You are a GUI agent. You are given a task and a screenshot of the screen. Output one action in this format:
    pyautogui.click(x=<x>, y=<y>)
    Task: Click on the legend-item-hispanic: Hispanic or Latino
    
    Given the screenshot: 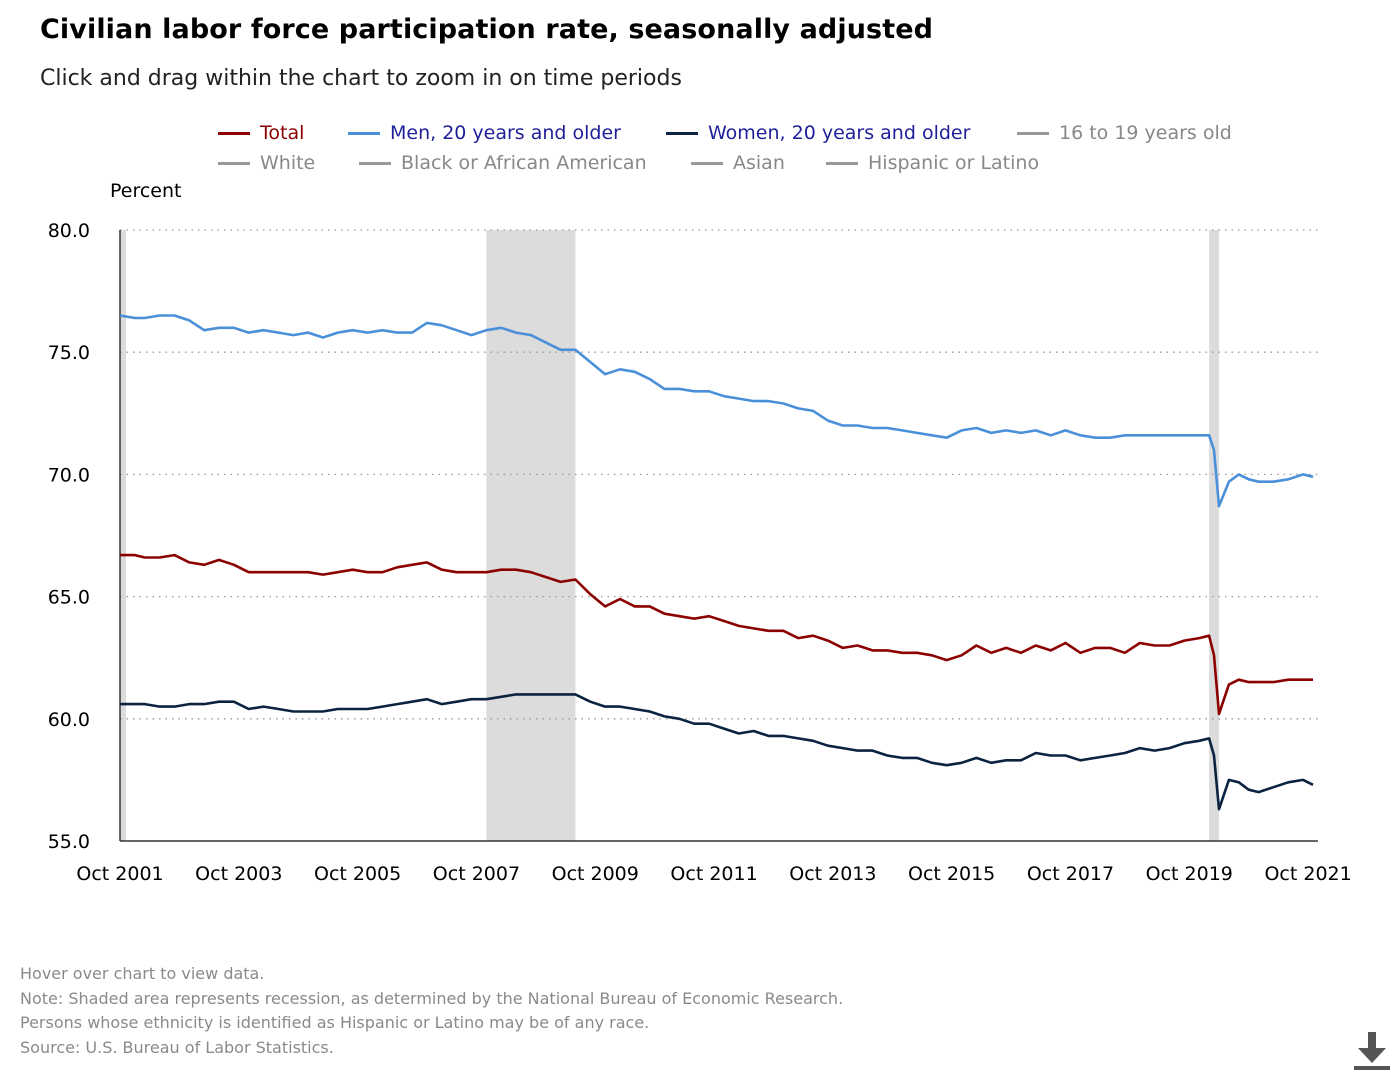 What is the action you would take?
    pyautogui.click(x=932, y=163)
    